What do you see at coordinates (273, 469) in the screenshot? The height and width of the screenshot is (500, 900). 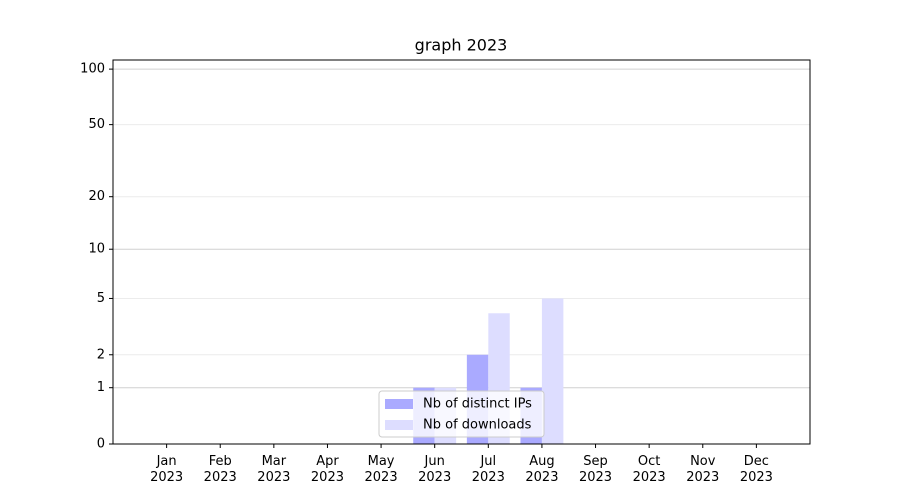 I see `x-tick-label: Mar 2023` at bounding box center [273, 469].